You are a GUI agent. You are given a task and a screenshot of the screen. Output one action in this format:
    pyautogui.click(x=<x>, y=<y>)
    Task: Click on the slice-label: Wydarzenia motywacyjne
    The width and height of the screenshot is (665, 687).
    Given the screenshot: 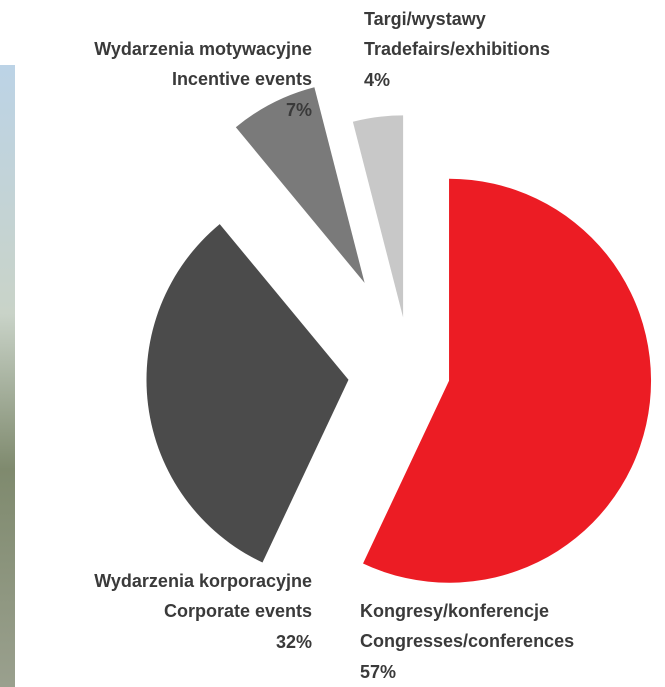 What is the action you would take?
    pyautogui.click(x=203, y=49)
    